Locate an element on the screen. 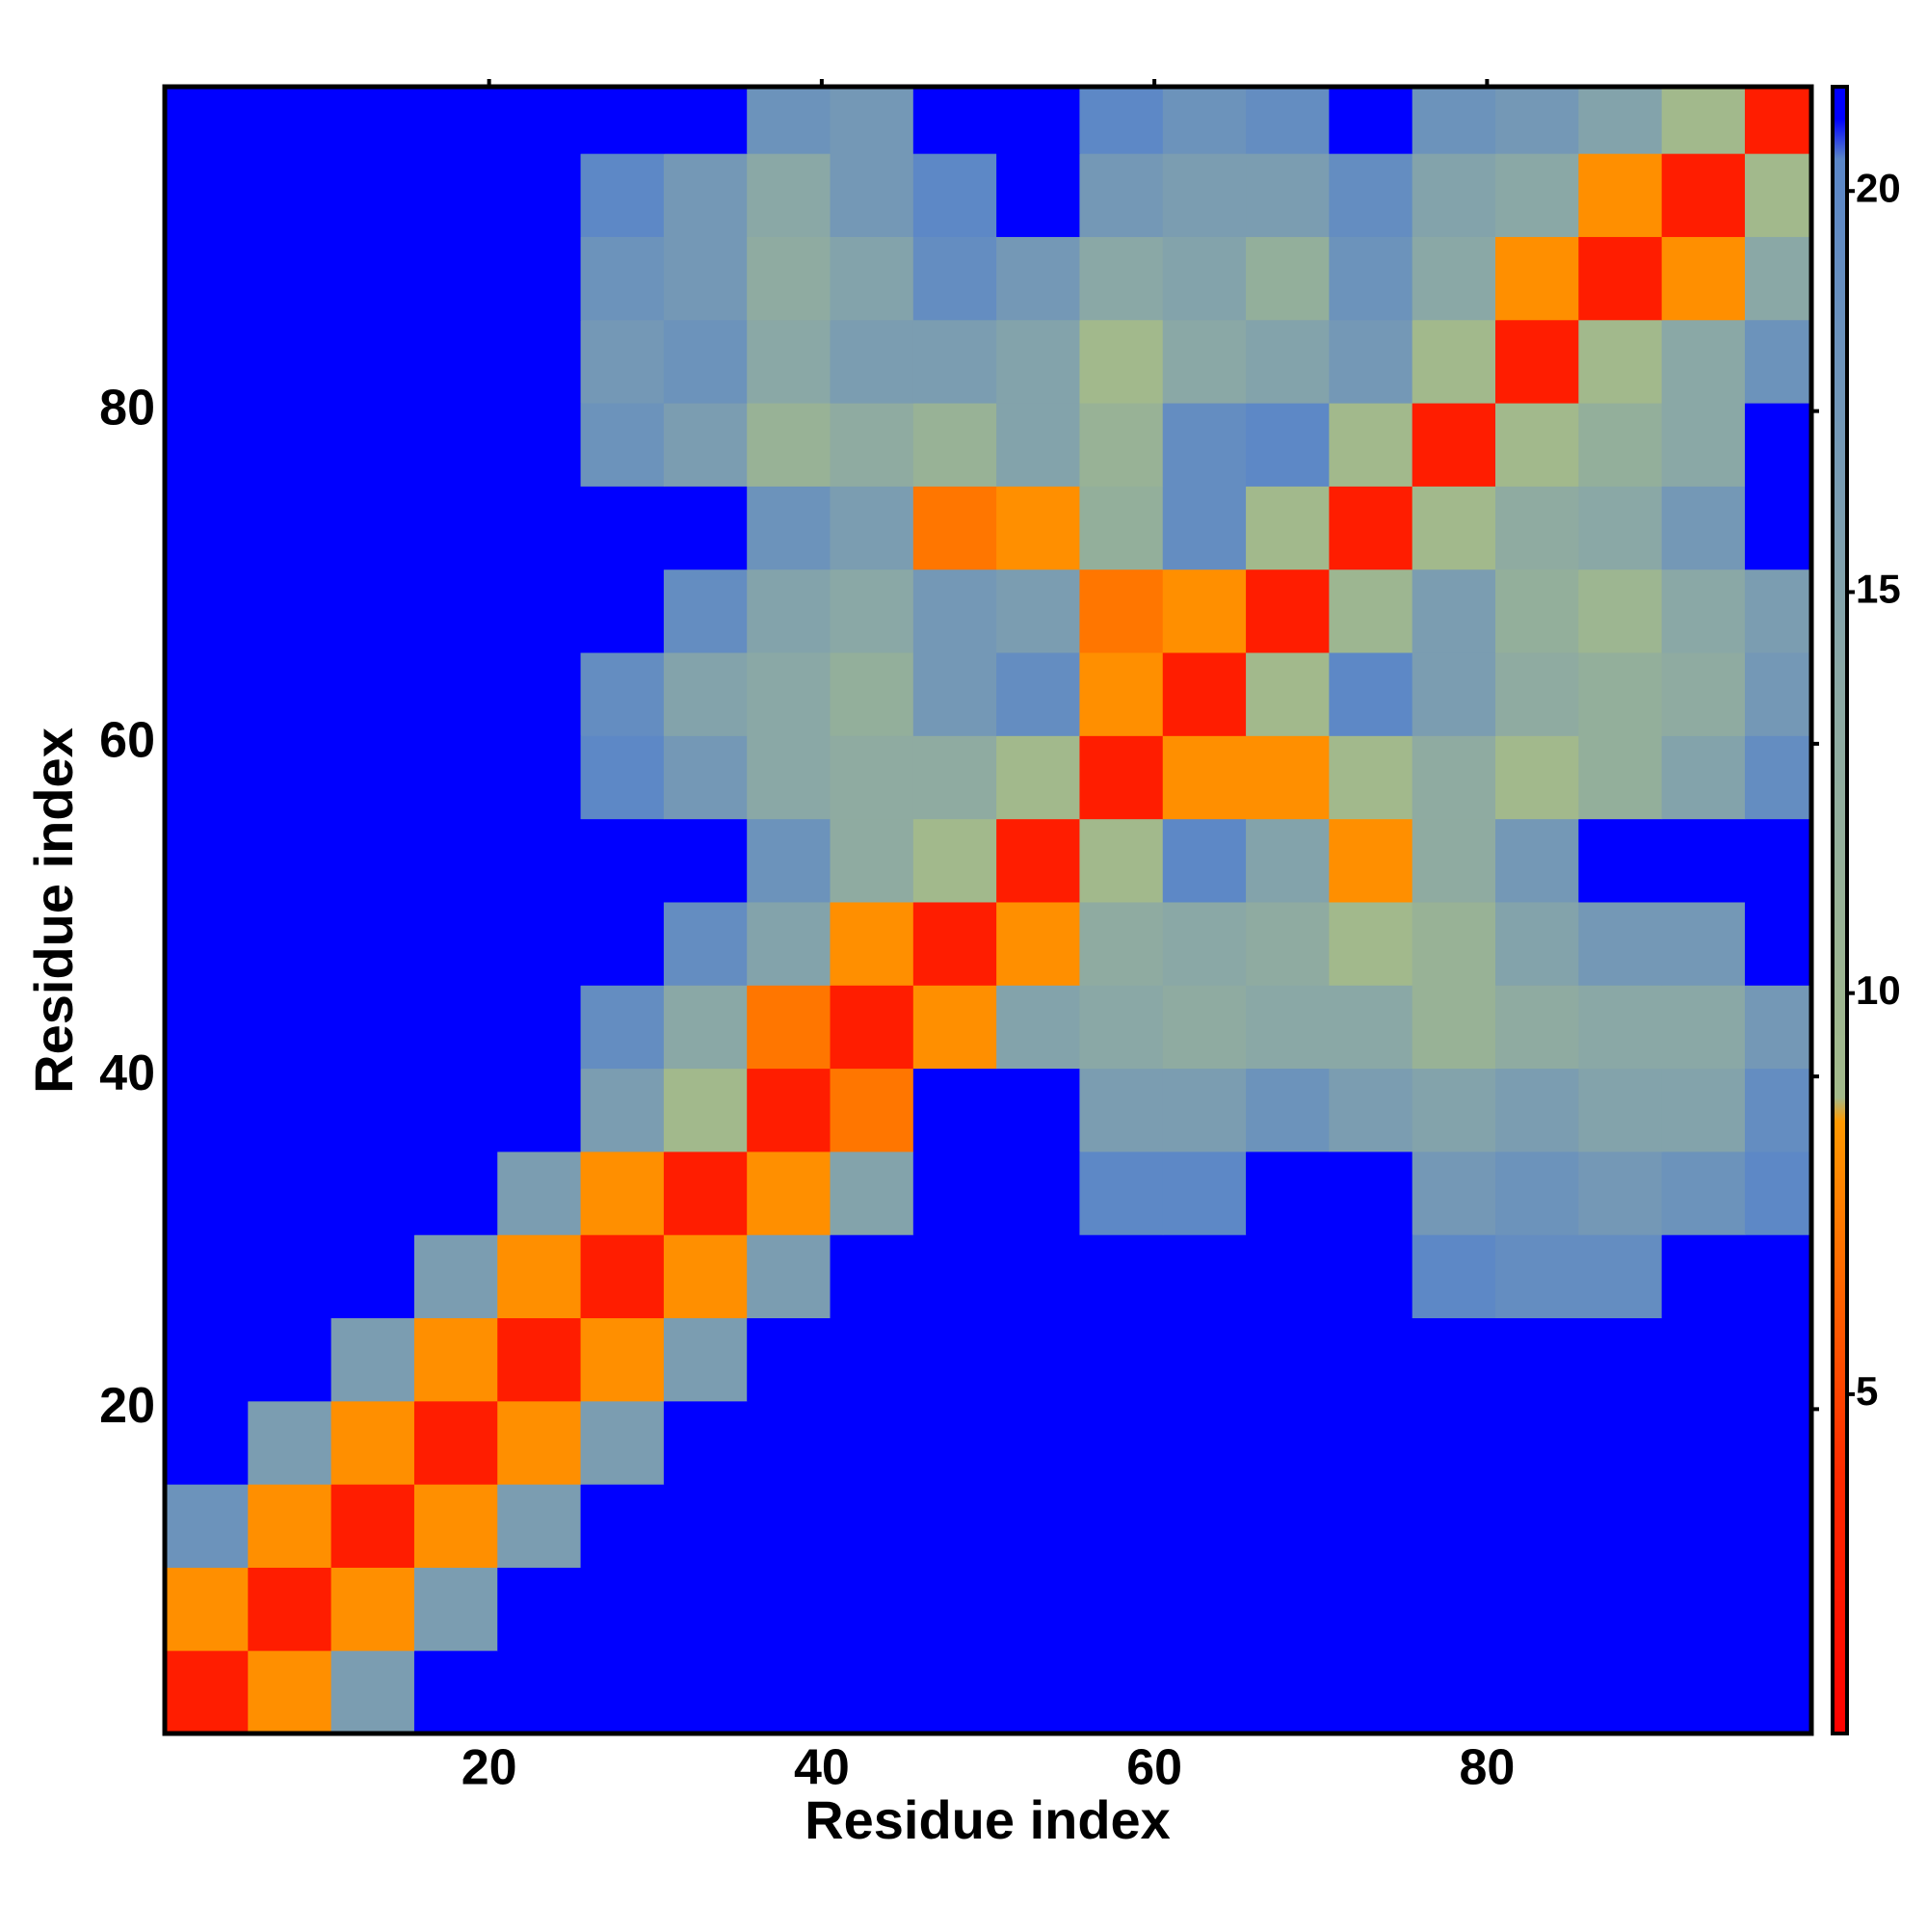 The width and height of the screenshot is (1927, 1932). x-tick-label: 60 is located at coordinates (1154, 1768).